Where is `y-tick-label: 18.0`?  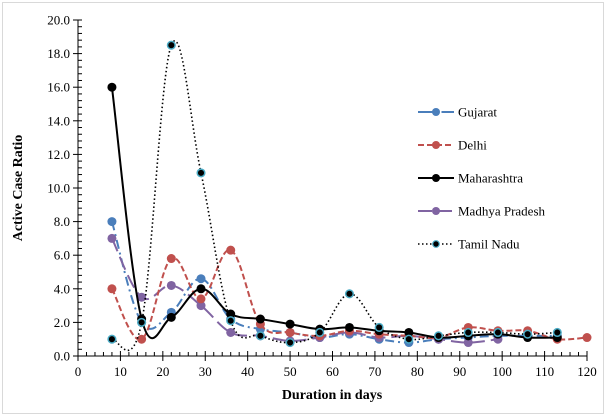
y-tick-label: 18.0 is located at coordinates (58, 53).